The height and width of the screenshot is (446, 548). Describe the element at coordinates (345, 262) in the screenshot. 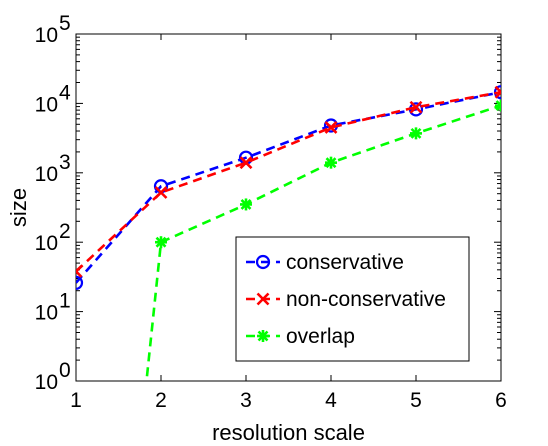

I see `legend-label-conservative: conservative` at that location.